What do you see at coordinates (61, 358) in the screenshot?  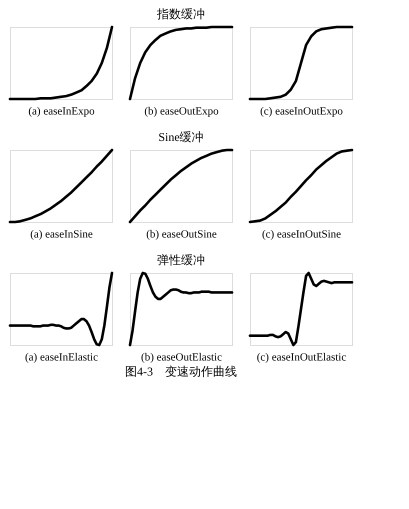 I see `x-axis-title: (a) easeInElastic` at bounding box center [61, 358].